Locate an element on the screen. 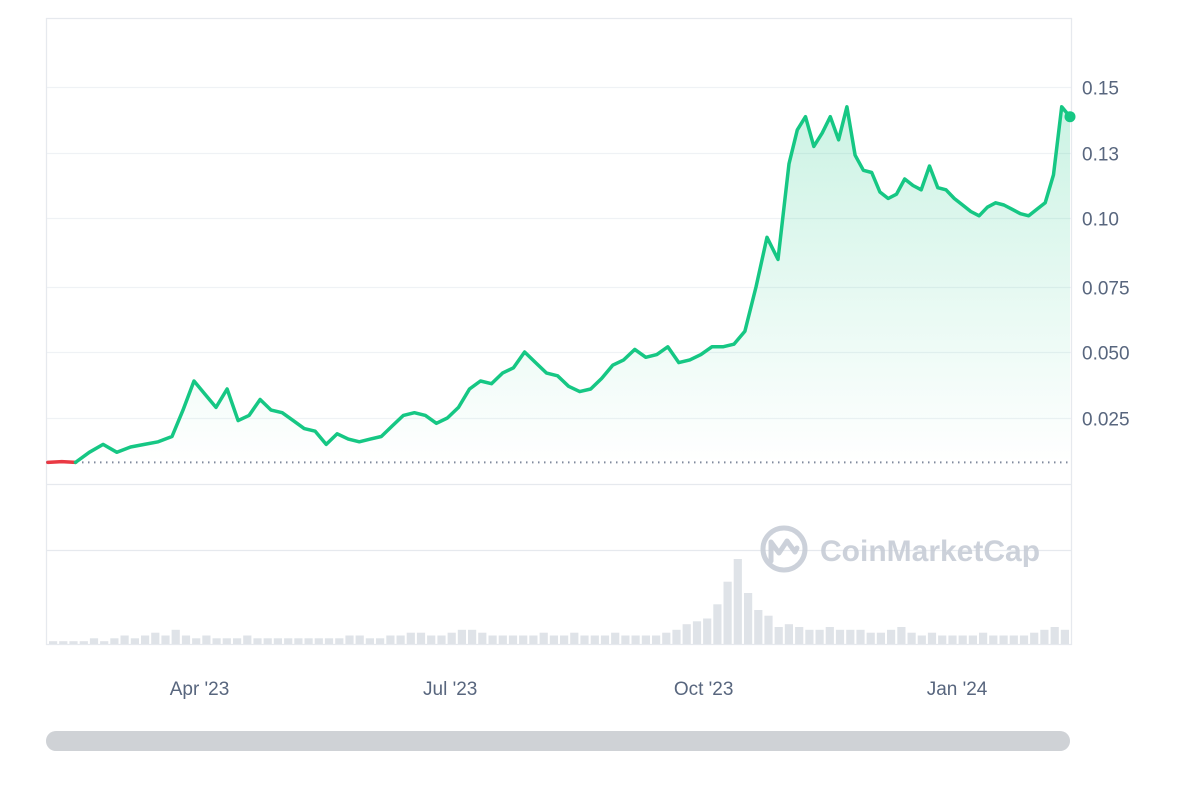 Image resolution: width=1200 pixels, height=800 pixels. volume-bars is located at coordinates (559, 601).